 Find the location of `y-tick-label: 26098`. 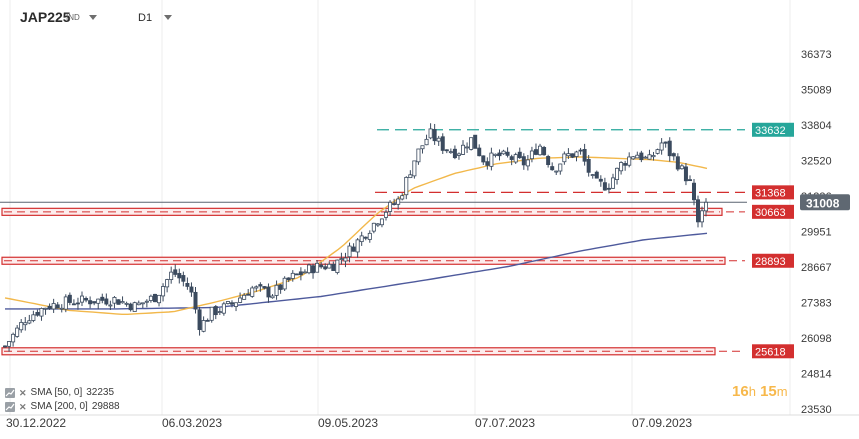

y-tick-label: 26098 is located at coordinates (816, 339).